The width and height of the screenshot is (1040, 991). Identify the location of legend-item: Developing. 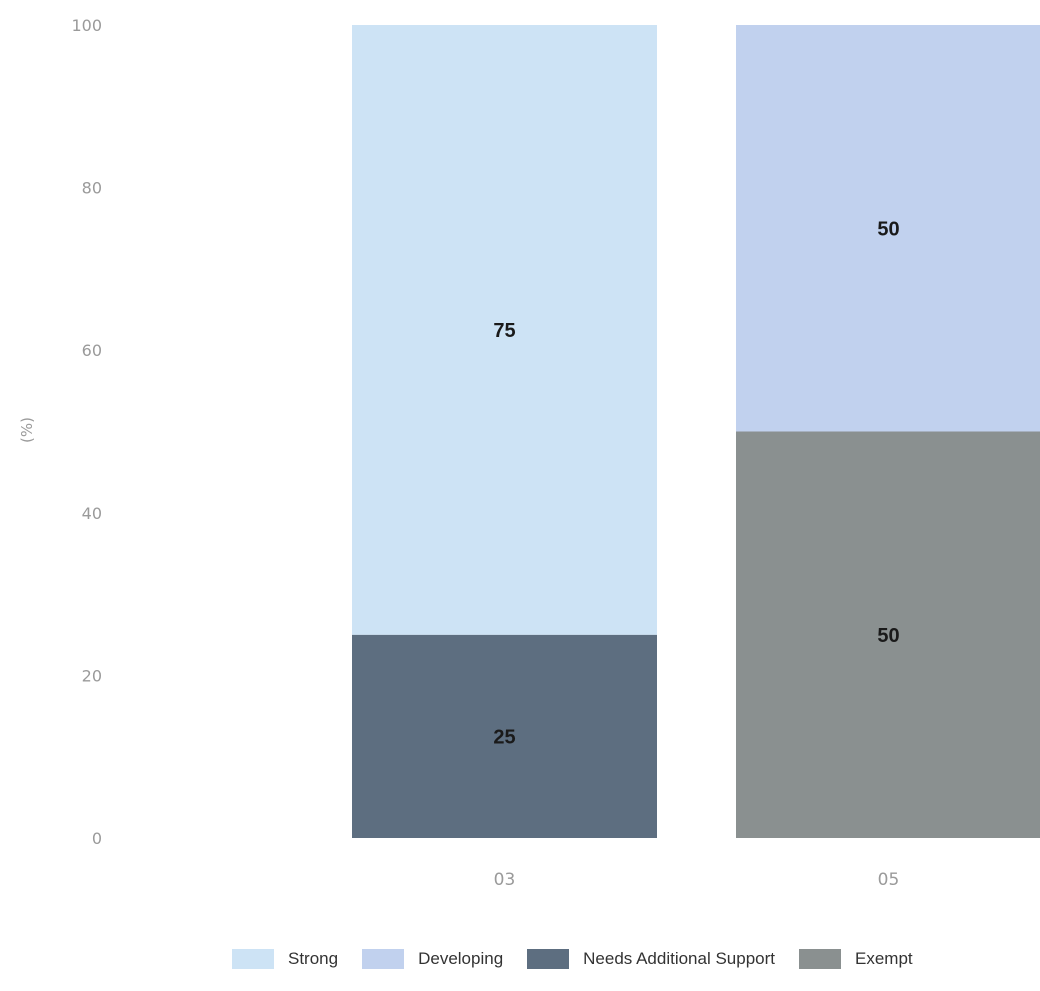
(432, 959).